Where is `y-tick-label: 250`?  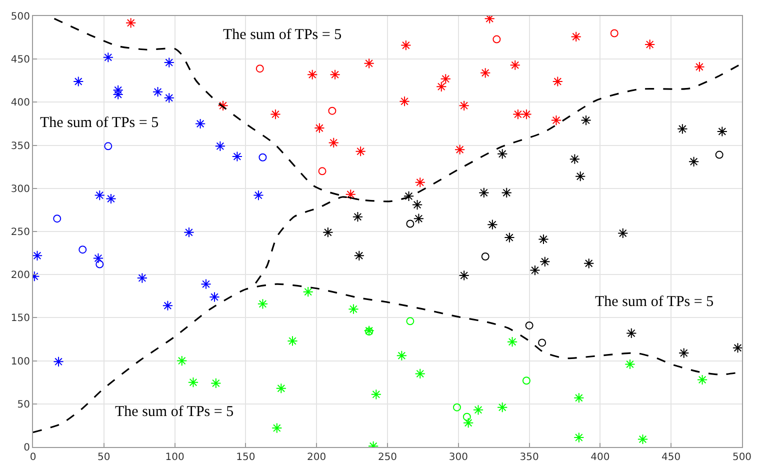 y-tick-label: 250 is located at coordinates (20, 232).